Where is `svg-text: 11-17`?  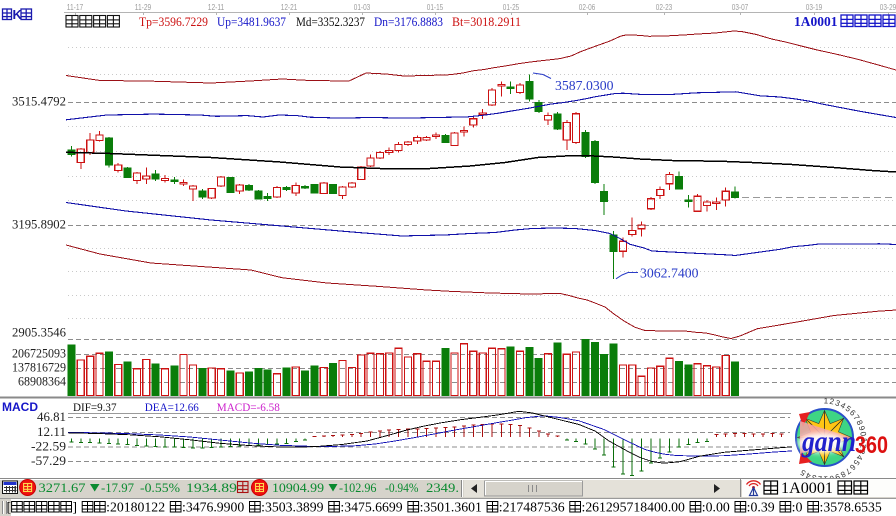 svg-text: 11-17 is located at coordinates (75, 7).